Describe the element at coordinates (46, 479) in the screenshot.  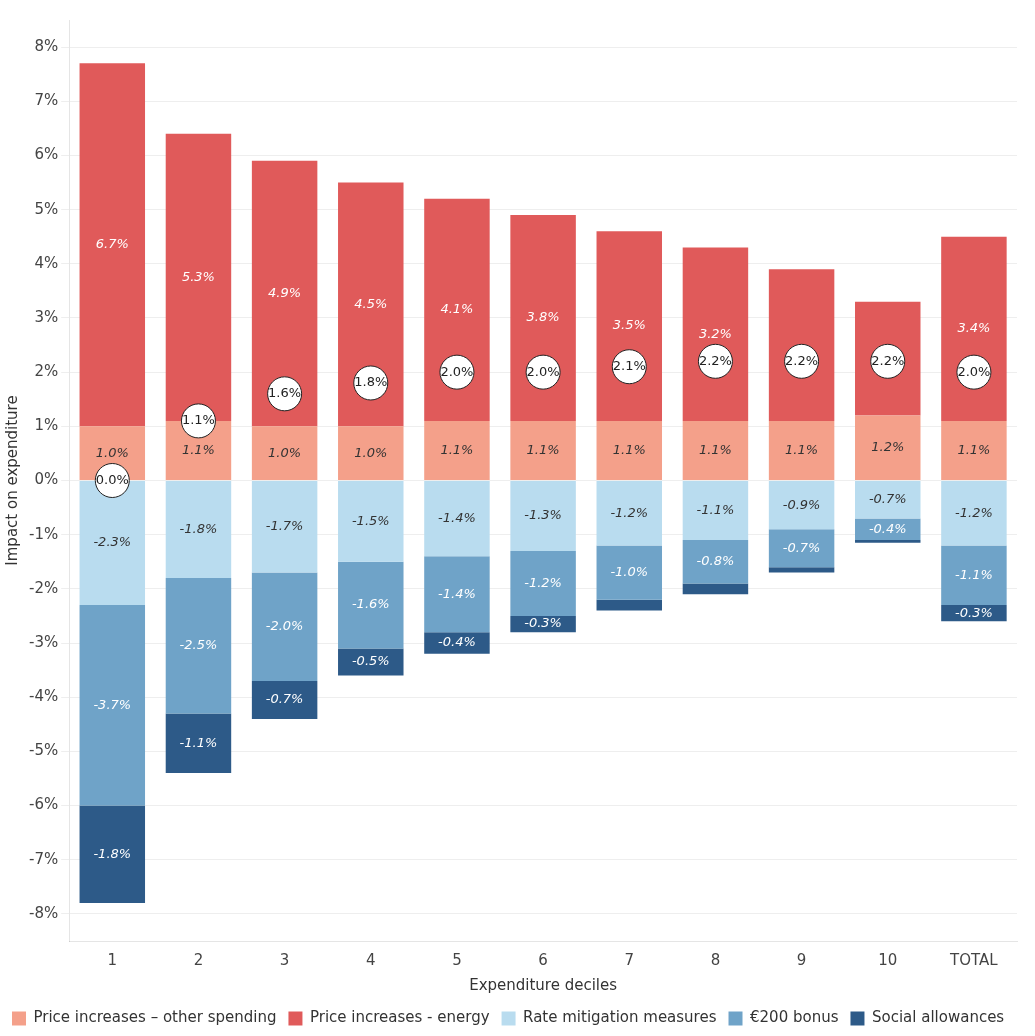
I see `y-tick-label: 0%` at that location.